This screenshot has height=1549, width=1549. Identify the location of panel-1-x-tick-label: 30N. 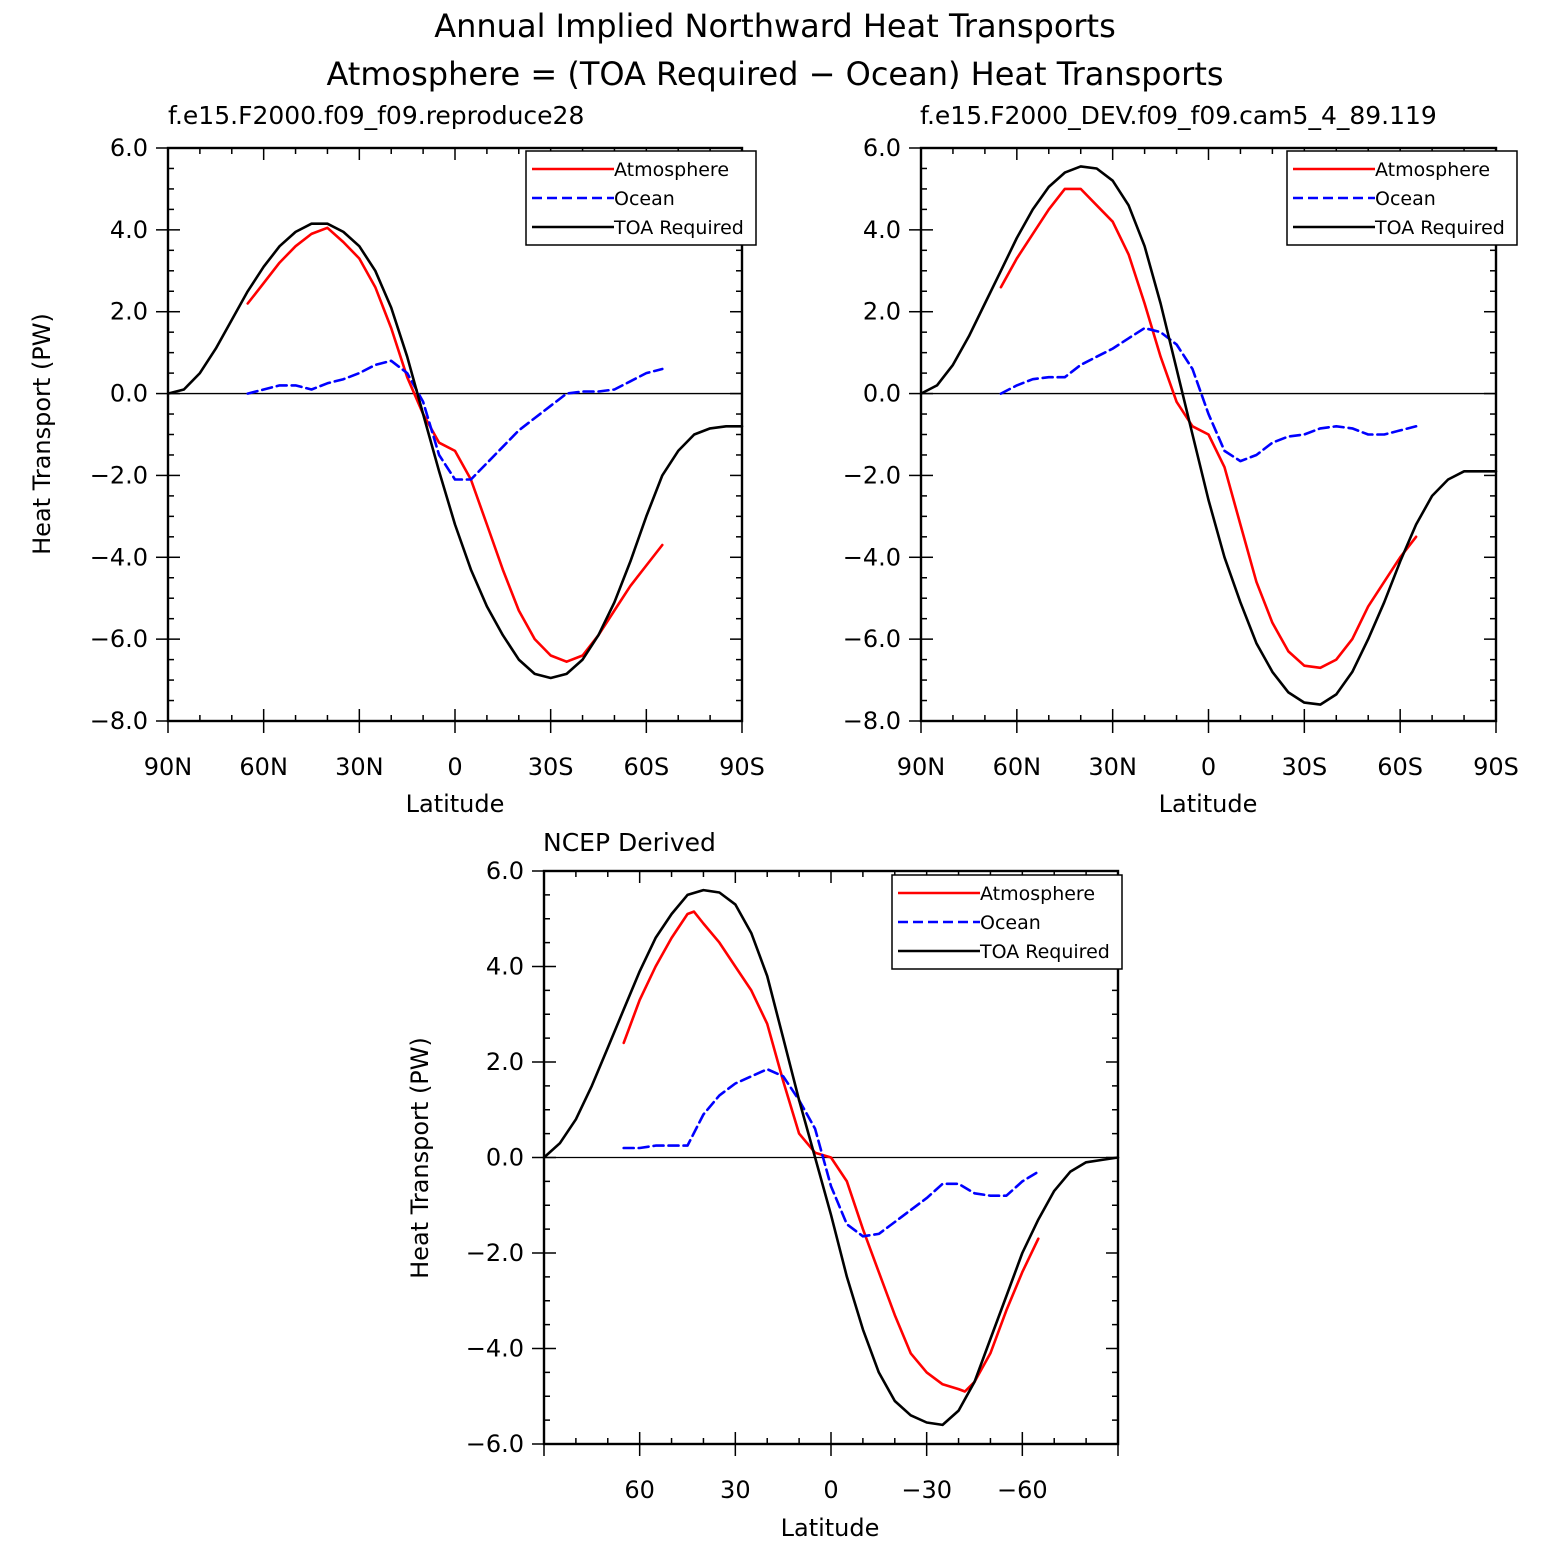
(359, 767).